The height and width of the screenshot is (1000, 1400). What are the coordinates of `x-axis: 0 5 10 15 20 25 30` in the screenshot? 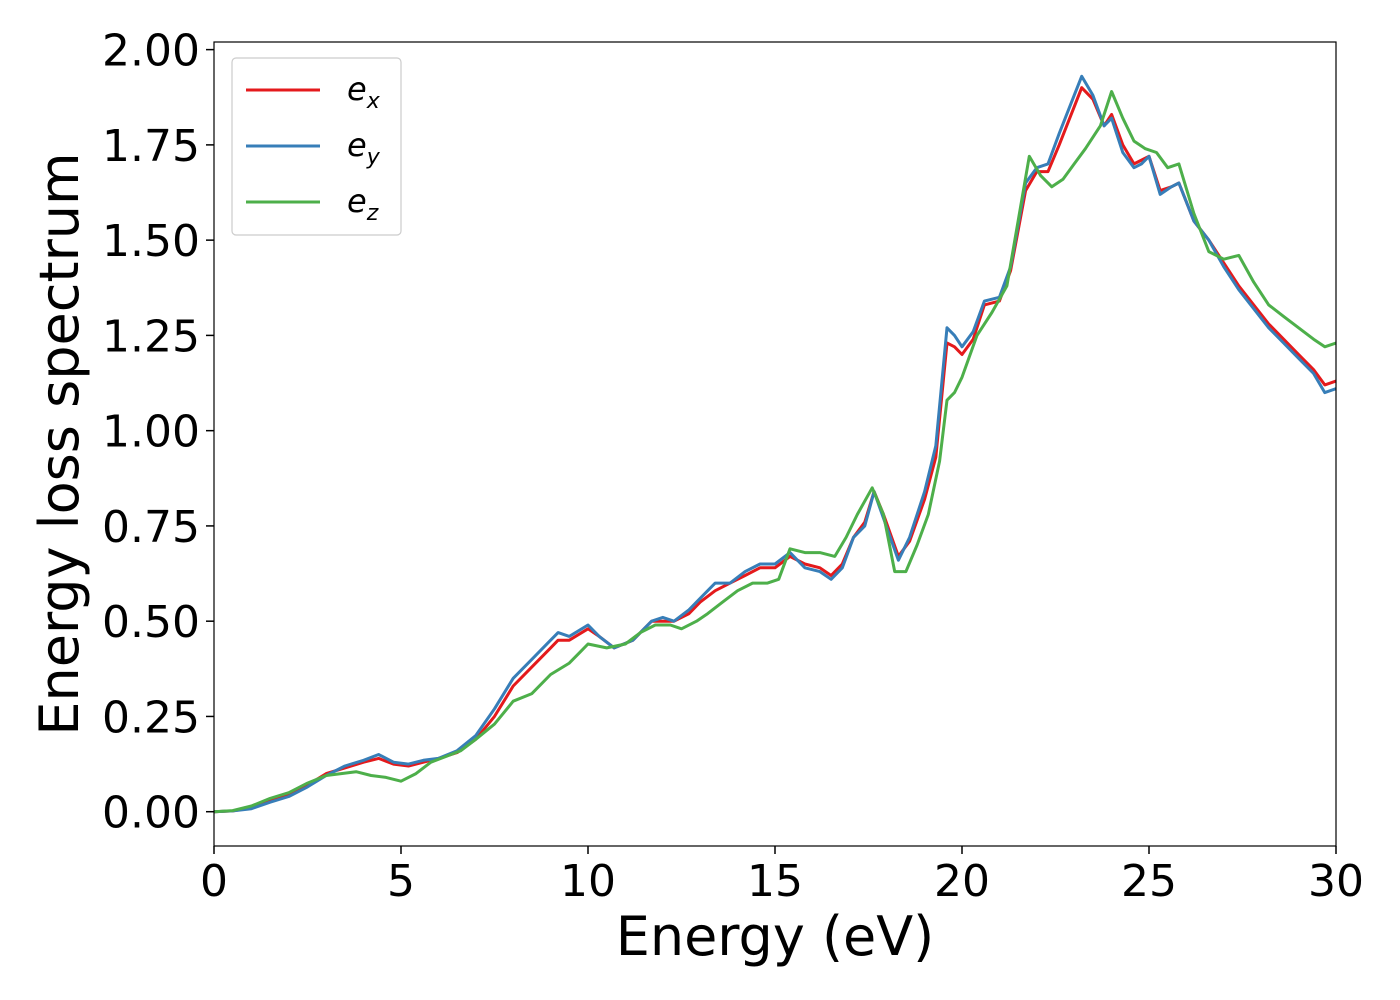 It's located at (782, 876).